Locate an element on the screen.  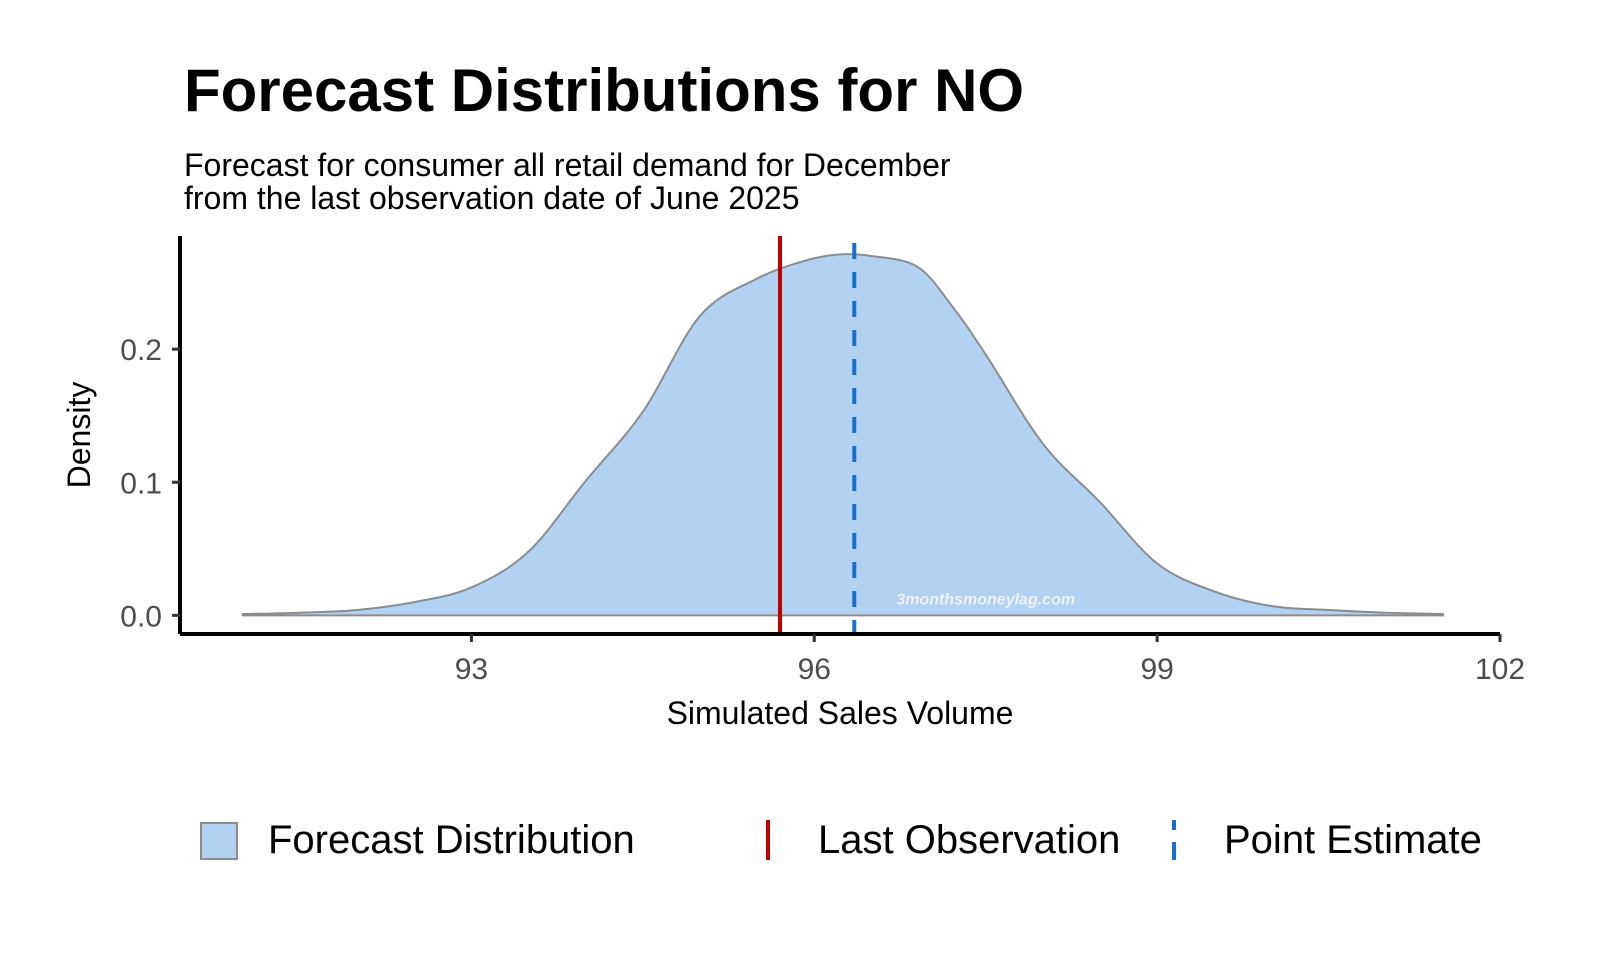
x-tick-label: 96 is located at coordinates (814, 669).